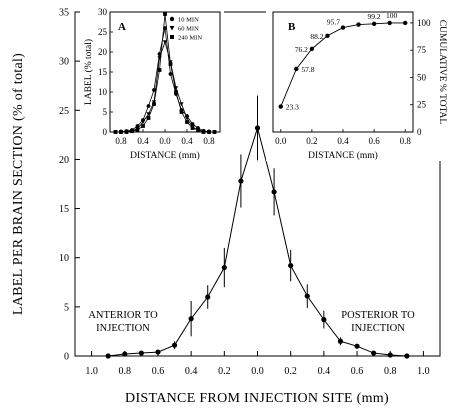 The width and height of the screenshot is (454, 415). I want to click on inset-a-y-axis: 0 5 10 15 20 25 30, so click(105, 72).